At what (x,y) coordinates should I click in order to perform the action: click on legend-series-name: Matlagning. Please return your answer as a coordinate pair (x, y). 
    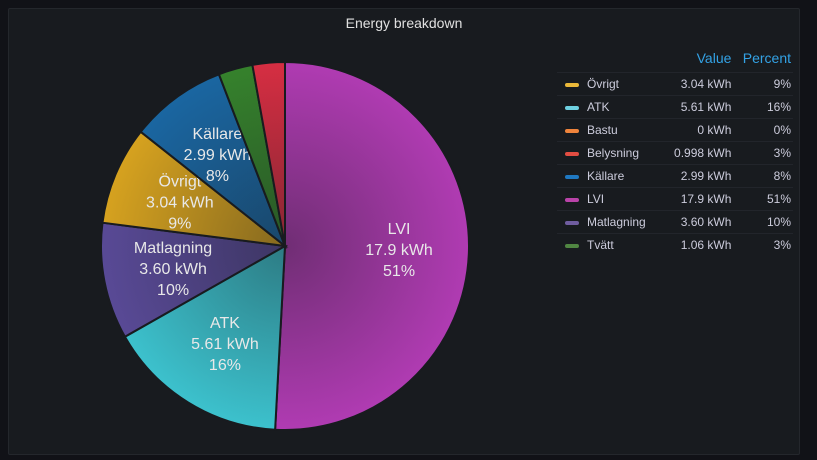
    Looking at the image, I should click on (610, 222).